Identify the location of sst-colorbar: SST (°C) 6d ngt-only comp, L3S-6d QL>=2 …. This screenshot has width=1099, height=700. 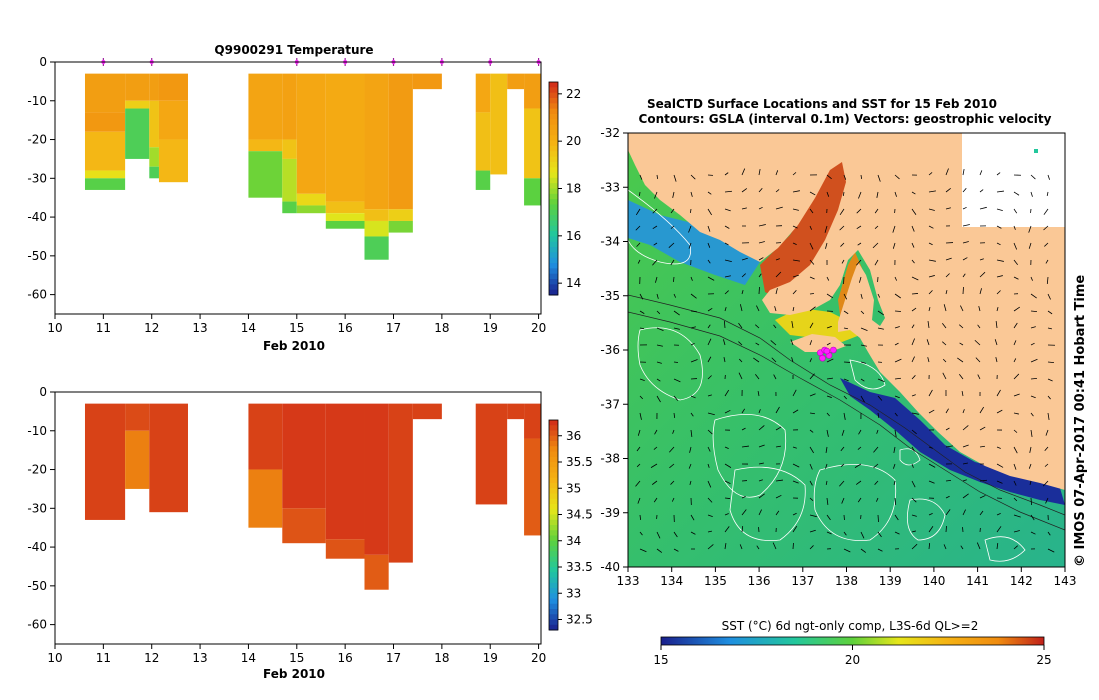
(852, 643).